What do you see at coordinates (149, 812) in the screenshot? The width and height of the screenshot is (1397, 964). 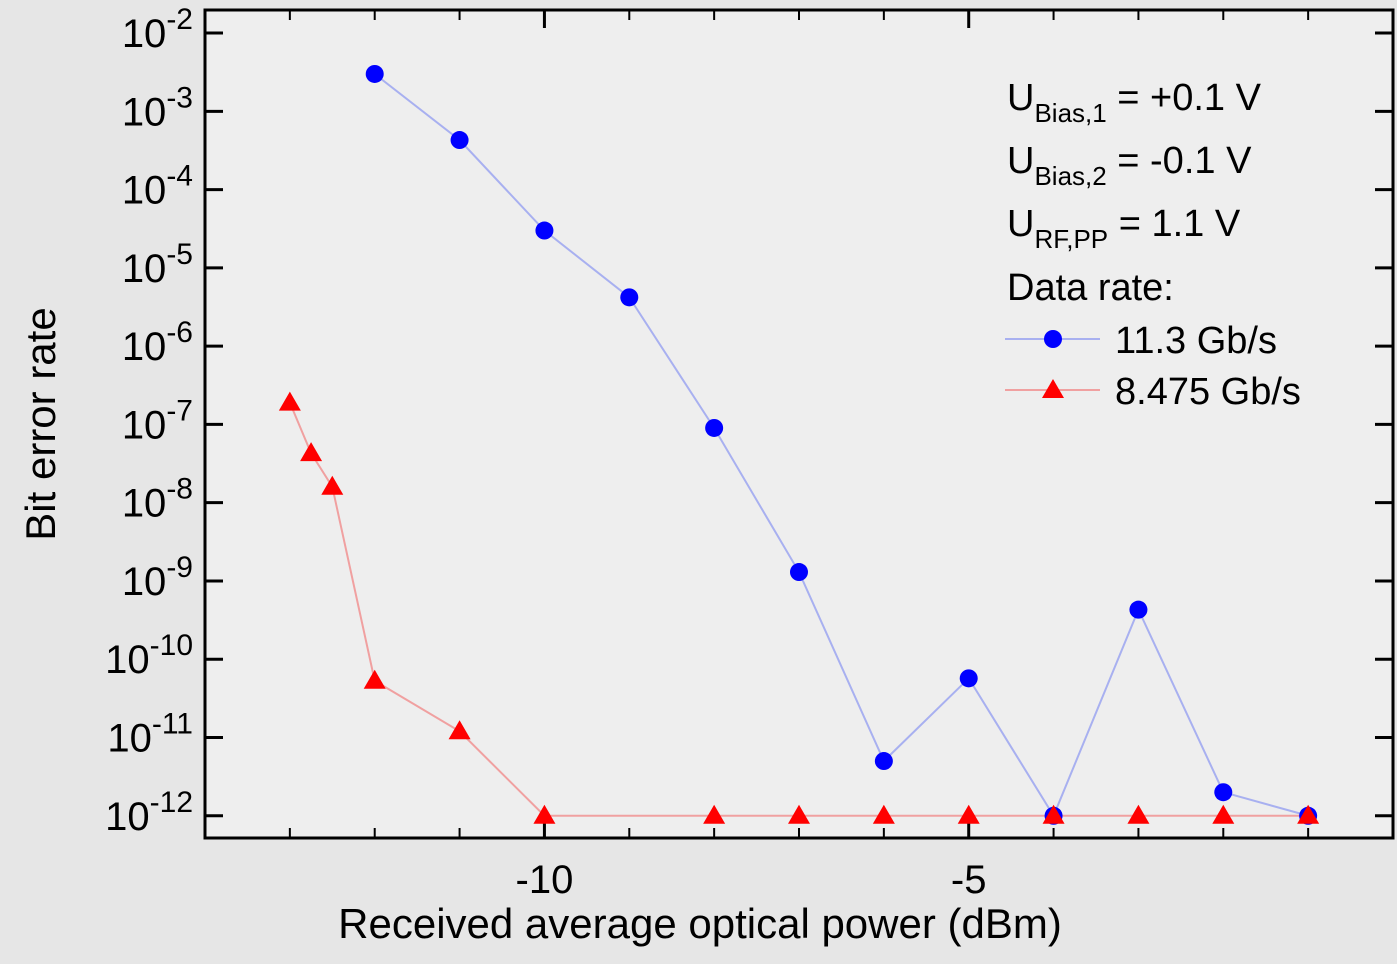 I see `y-tick-label: 10⁻¹²` at bounding box center [149, 812].